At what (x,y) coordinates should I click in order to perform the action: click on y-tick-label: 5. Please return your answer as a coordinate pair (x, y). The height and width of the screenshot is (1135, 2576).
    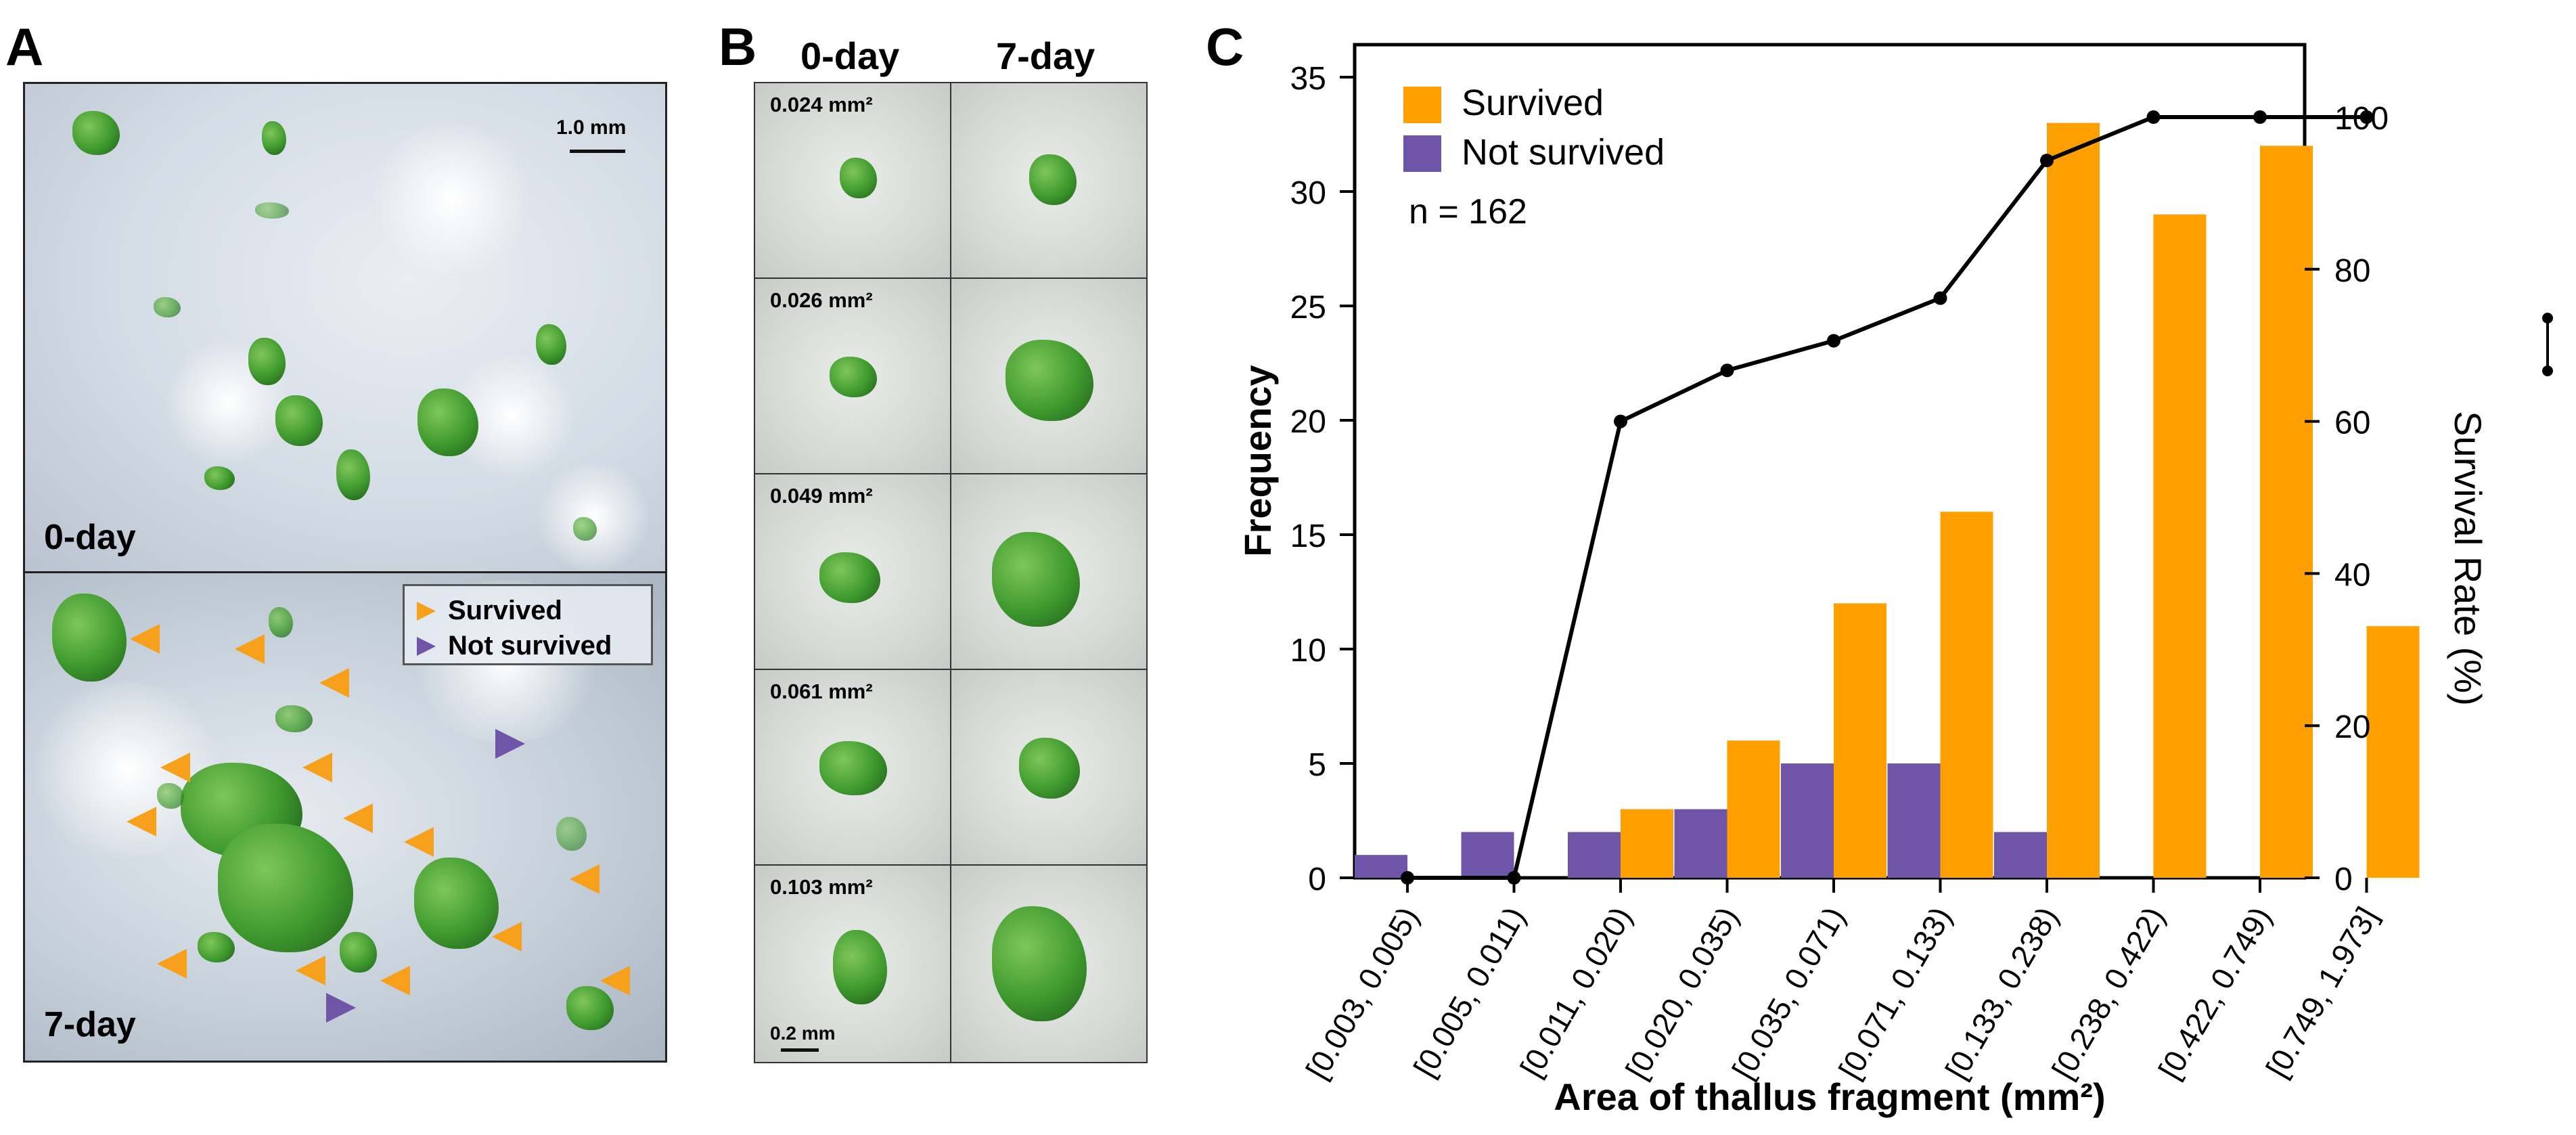
    Looking at the image, I should click on (1317, 765).